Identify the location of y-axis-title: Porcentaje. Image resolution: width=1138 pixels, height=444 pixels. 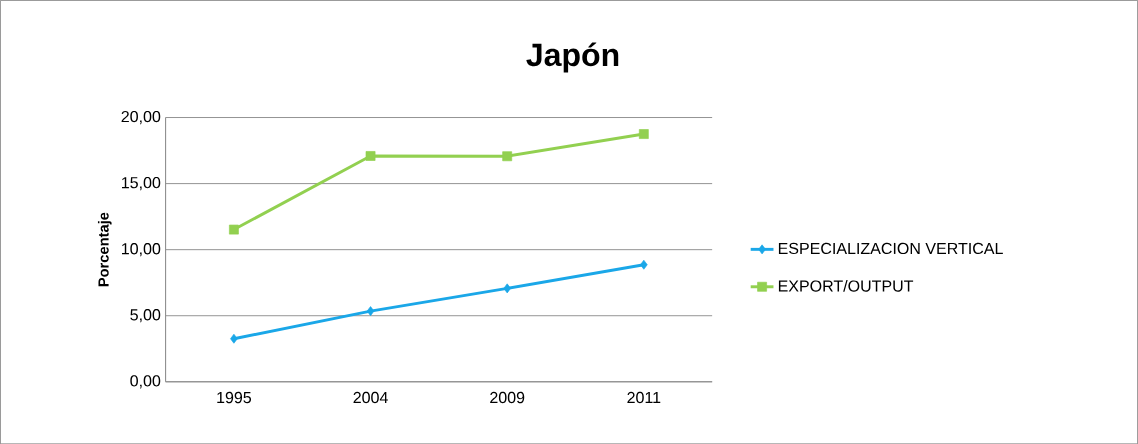
(104, 249).